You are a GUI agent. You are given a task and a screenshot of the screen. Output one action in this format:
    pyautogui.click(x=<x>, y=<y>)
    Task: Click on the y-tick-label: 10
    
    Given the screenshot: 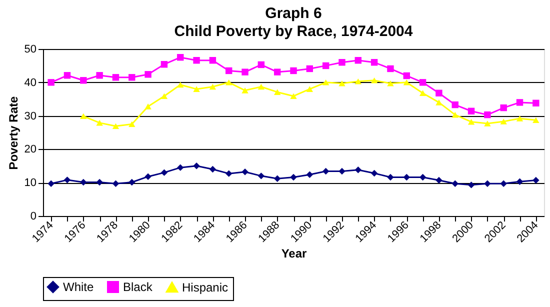 What is the action you would take?
    pyautogui.click(x=30, y=183)
    